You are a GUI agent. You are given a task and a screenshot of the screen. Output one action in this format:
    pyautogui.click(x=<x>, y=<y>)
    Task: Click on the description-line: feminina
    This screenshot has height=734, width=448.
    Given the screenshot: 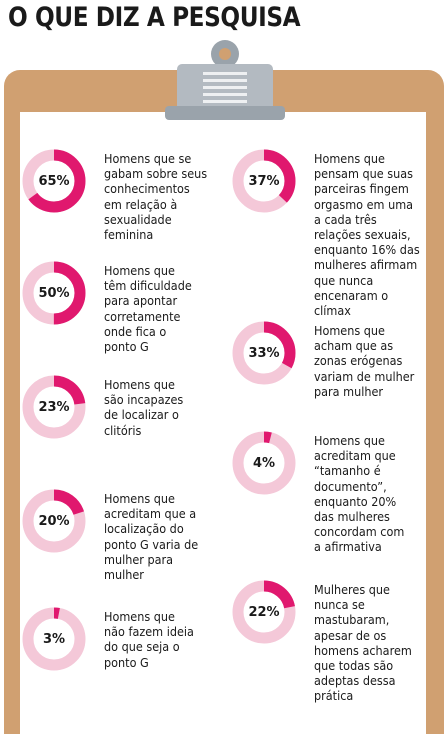 What is the action you would take?
    pyautogui.click(x=129, y=235)
    